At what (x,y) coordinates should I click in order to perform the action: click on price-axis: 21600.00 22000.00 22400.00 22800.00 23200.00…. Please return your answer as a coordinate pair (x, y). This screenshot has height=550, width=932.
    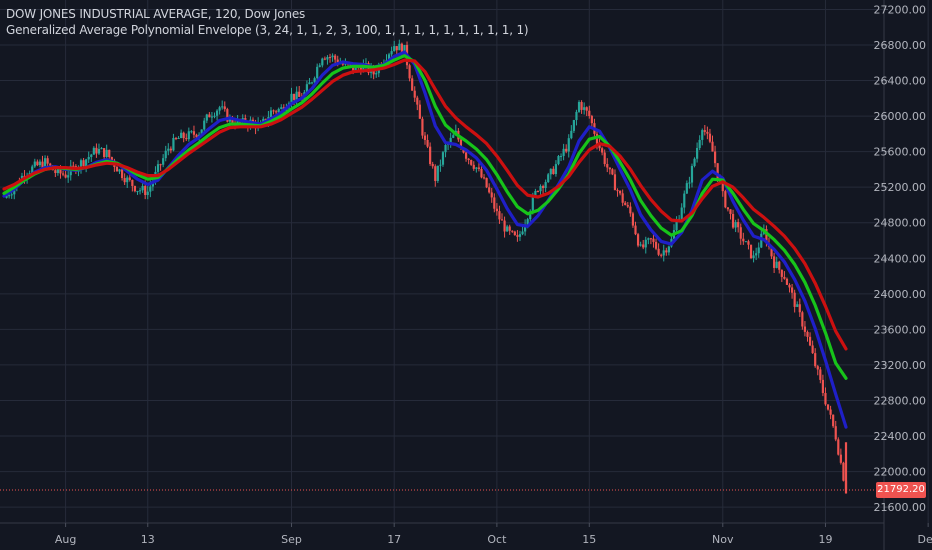
    Looking at the image, I should click on (900, 275).